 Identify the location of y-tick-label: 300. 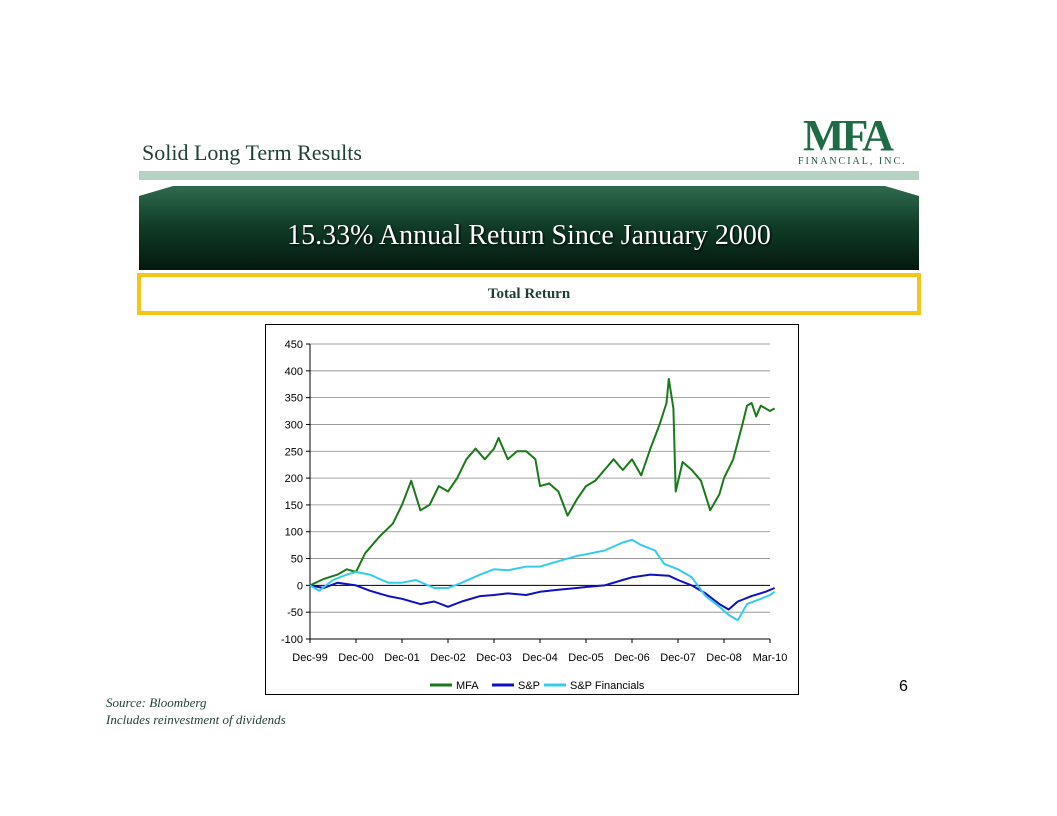
(294, 425).